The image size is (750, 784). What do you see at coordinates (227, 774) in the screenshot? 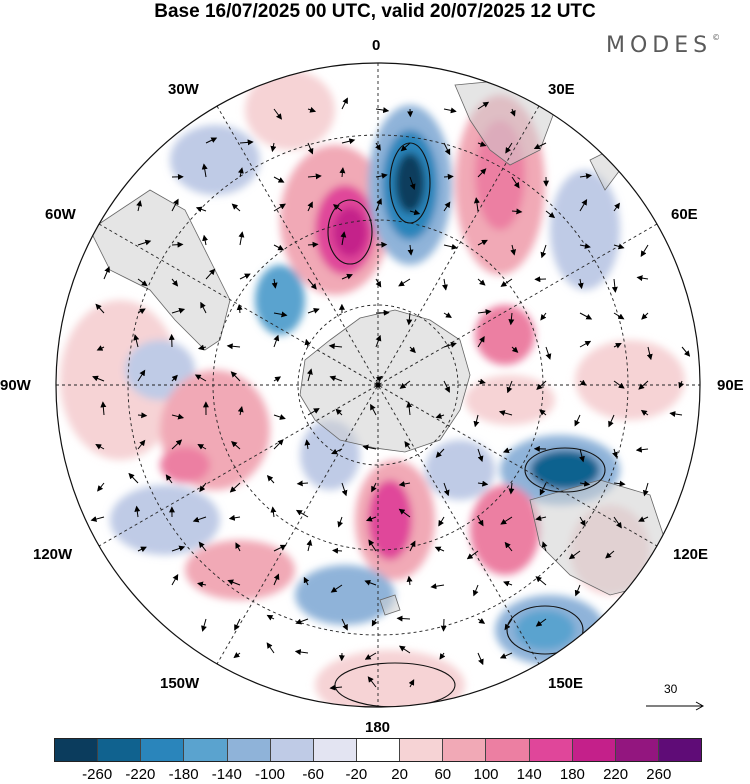
I see `colorbar-tick-label: -140` at bounding box center [227, 774].